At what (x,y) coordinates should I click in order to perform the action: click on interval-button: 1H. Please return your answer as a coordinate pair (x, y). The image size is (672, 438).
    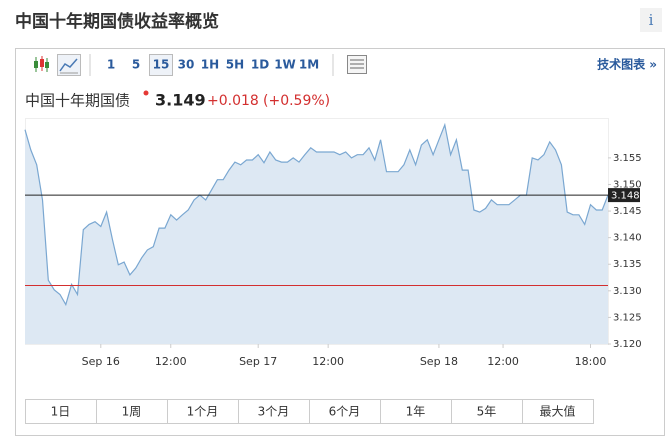
    Looking at the image, I should click on (210, 65).